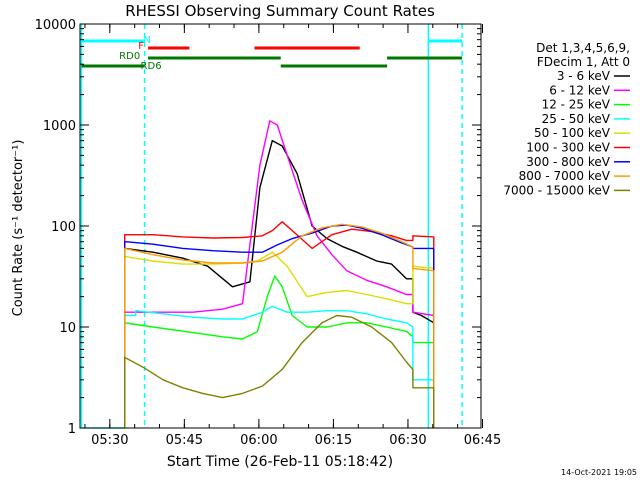 This screenshot has width=640, height=480. I want to click on x-tick-label: 06:00, so click(258, 440).